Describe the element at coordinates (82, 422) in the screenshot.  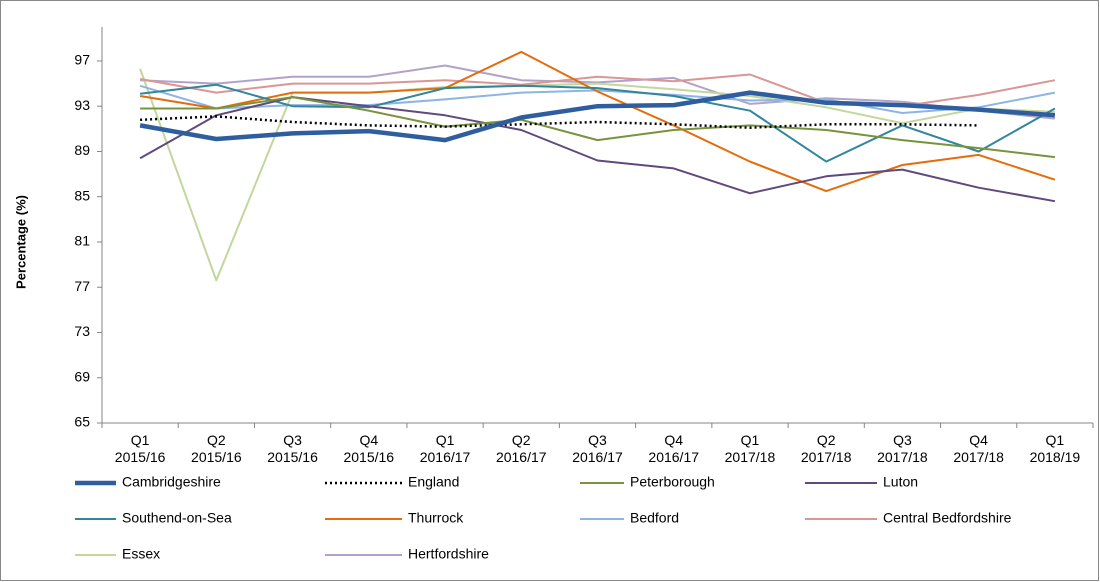
I see `y-tick-label: 65` at that location.